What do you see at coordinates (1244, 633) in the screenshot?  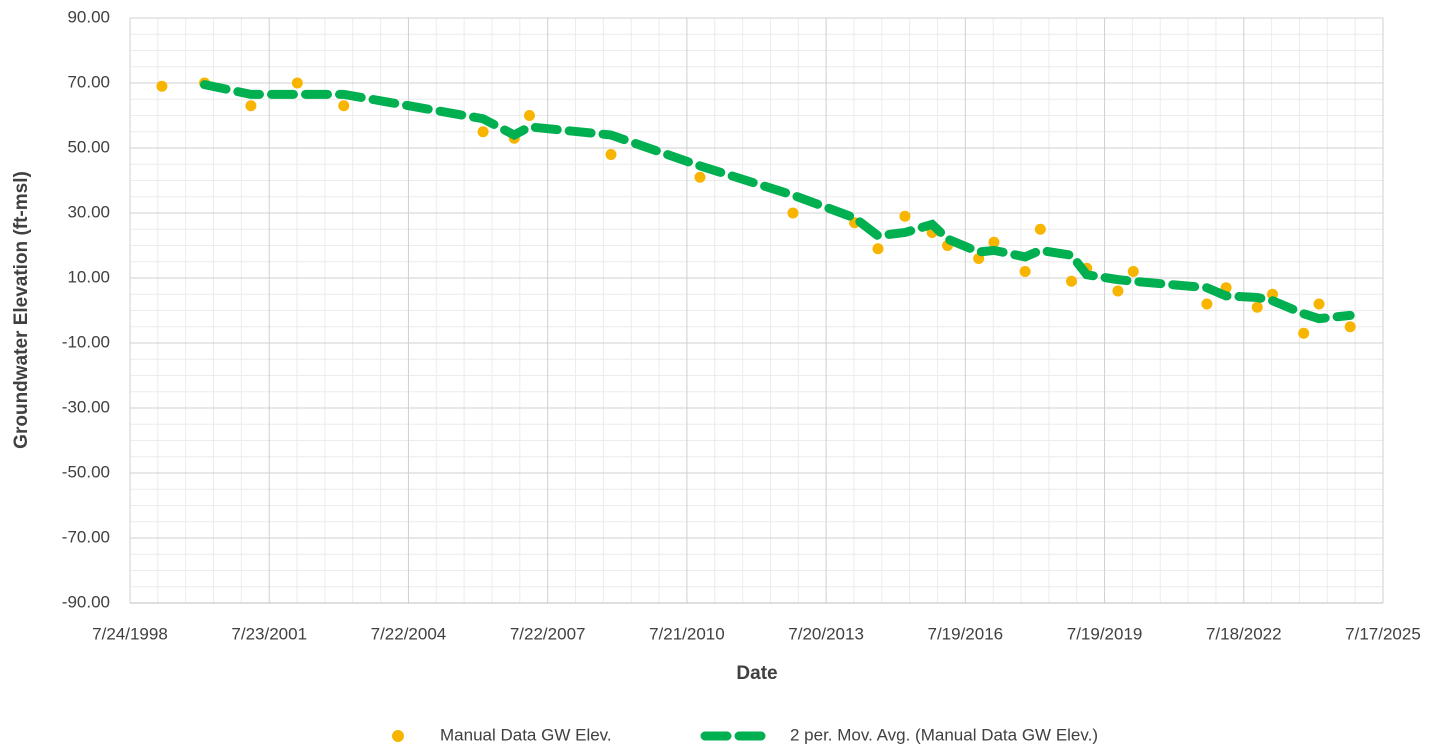 I see `x-tick-label: 7/18/2022` at bounding box center [1244, 633].